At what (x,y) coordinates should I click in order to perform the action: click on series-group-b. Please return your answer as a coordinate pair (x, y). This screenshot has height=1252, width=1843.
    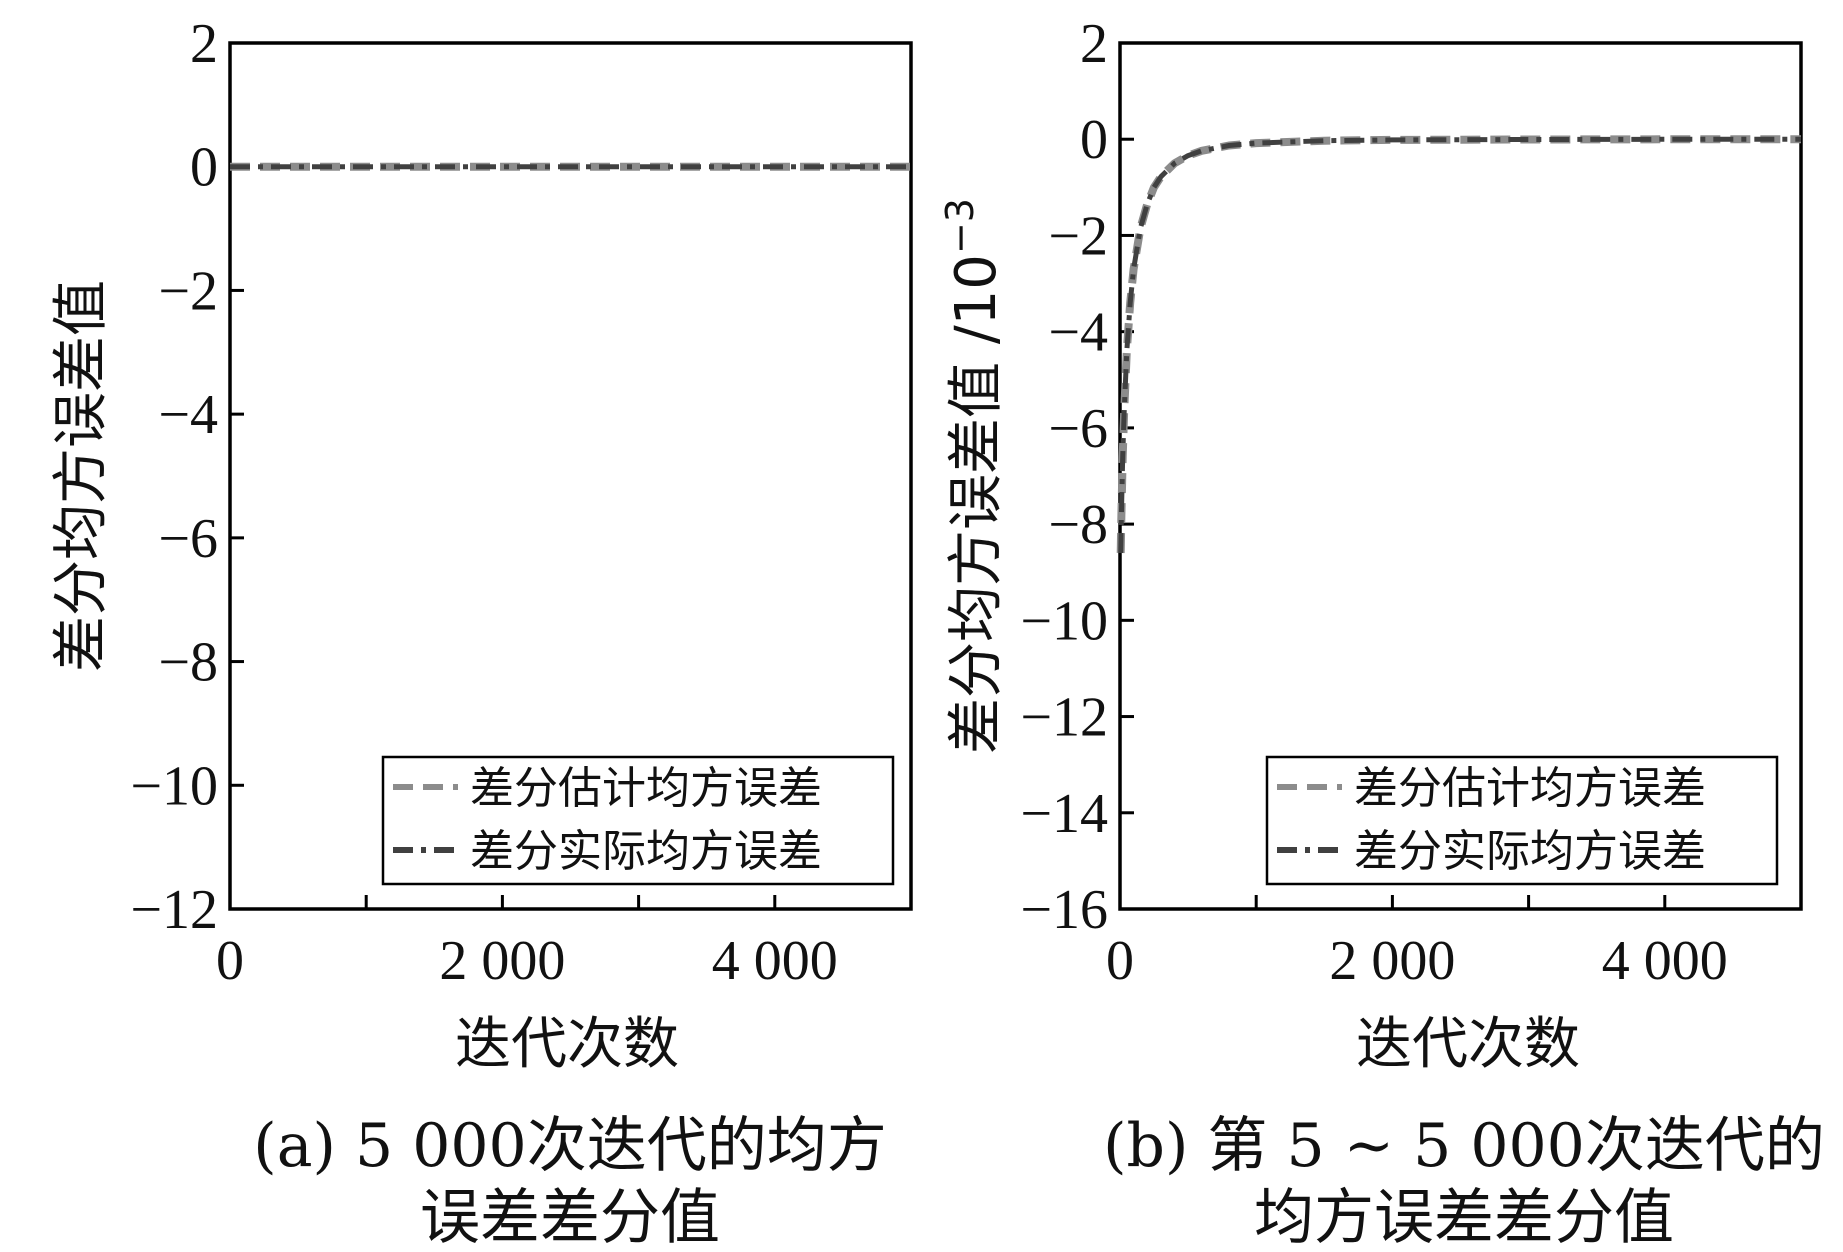
    Looking at the image, I should click on (1459, 344).